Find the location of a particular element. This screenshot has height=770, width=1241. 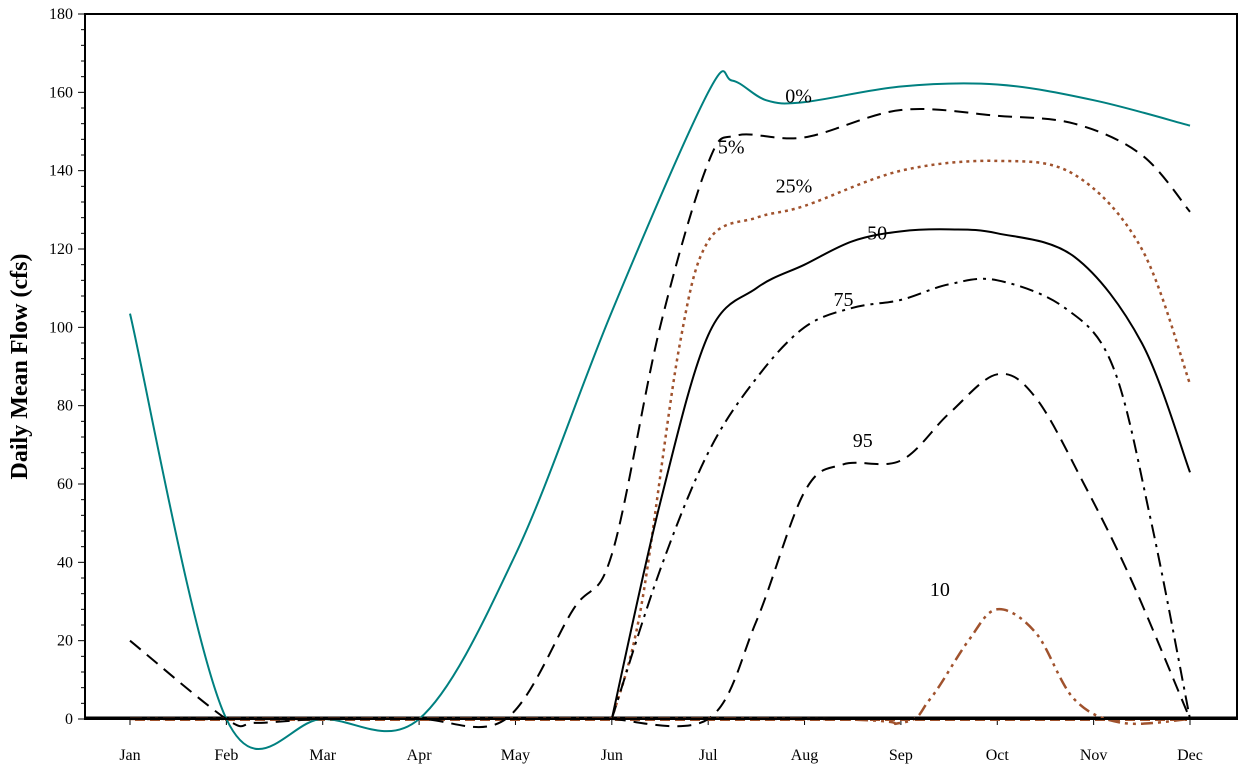

y-tick-label: 20 is located at coordinates (65, 641).